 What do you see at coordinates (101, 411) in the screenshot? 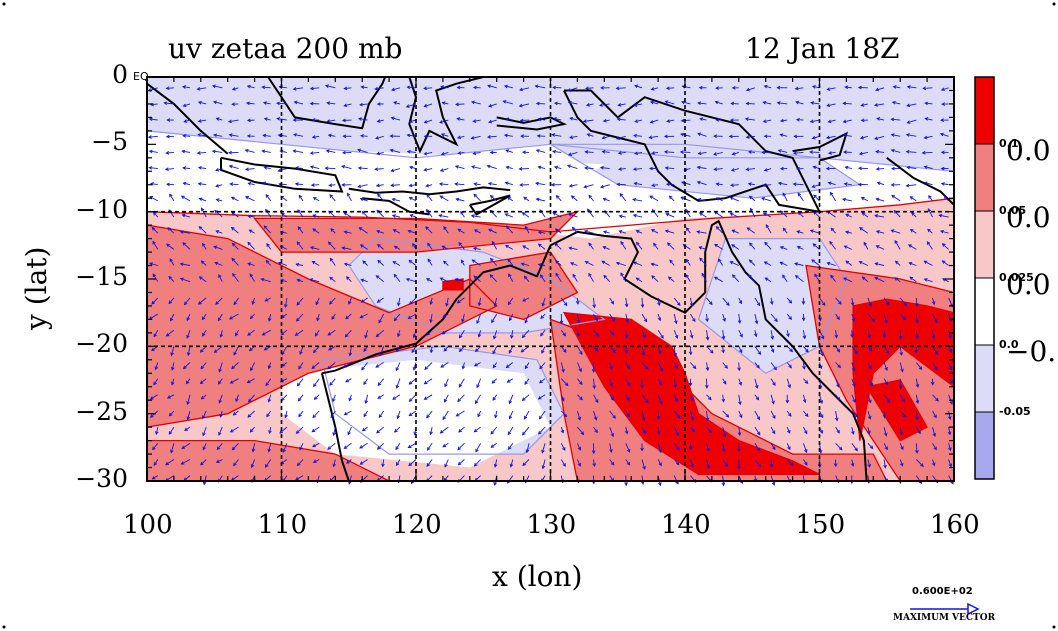
I see `y-tick-label: −25` at bounding box center [101, 411].